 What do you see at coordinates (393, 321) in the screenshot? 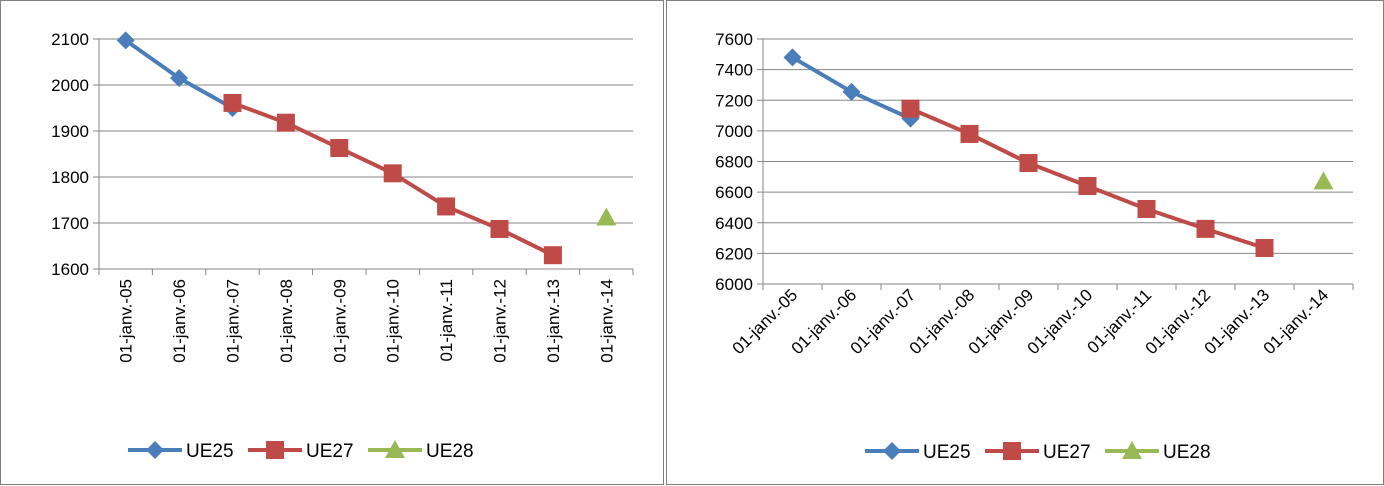
I see `x-tick-label: 01-janv.-10` at bounding box center [393, 321].